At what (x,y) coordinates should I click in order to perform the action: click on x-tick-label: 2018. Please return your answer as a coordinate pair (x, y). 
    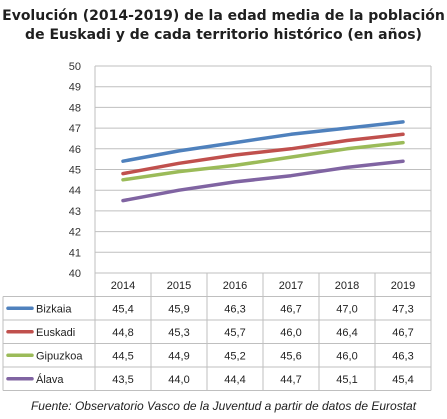
    Looking at the image, I should click on (347, 286).